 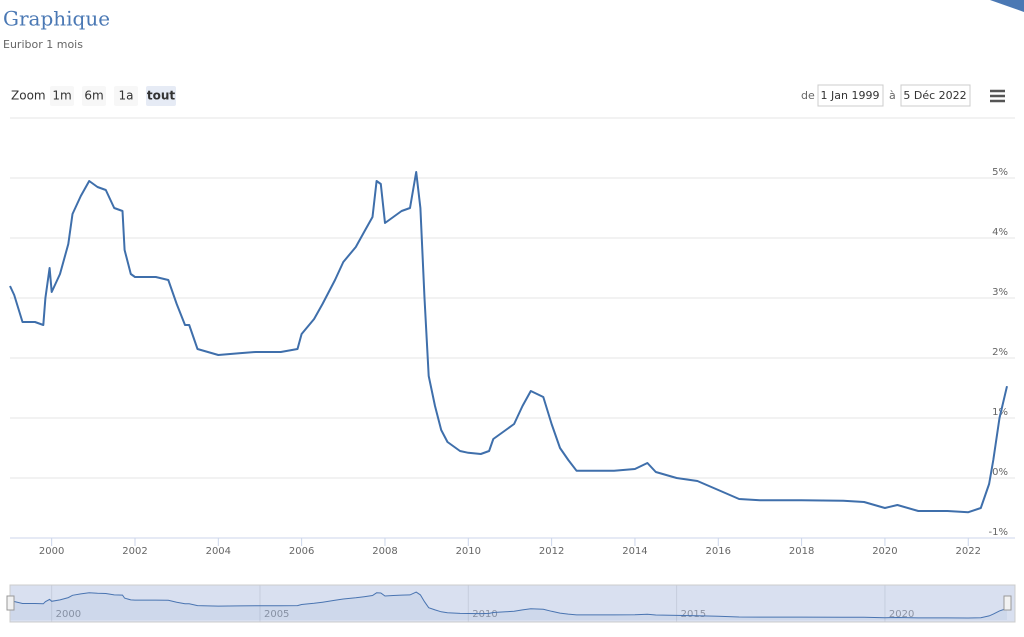 I want to click on menu-button, so click(x=997, y=96).